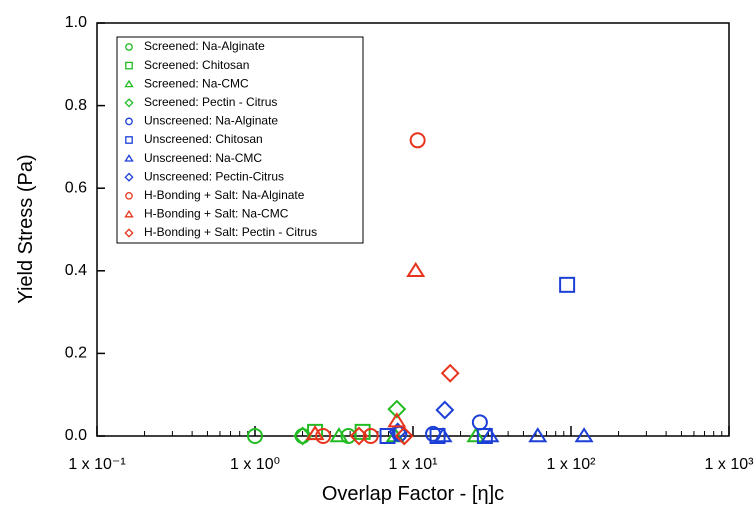 The height and width of the screenshot is (512, 755). What do you see at coordinates (216, 214) in the screenshot?
I see `legend-label: H-Bonding + Salt: Na-CMC` at bounding box center [216, 214].